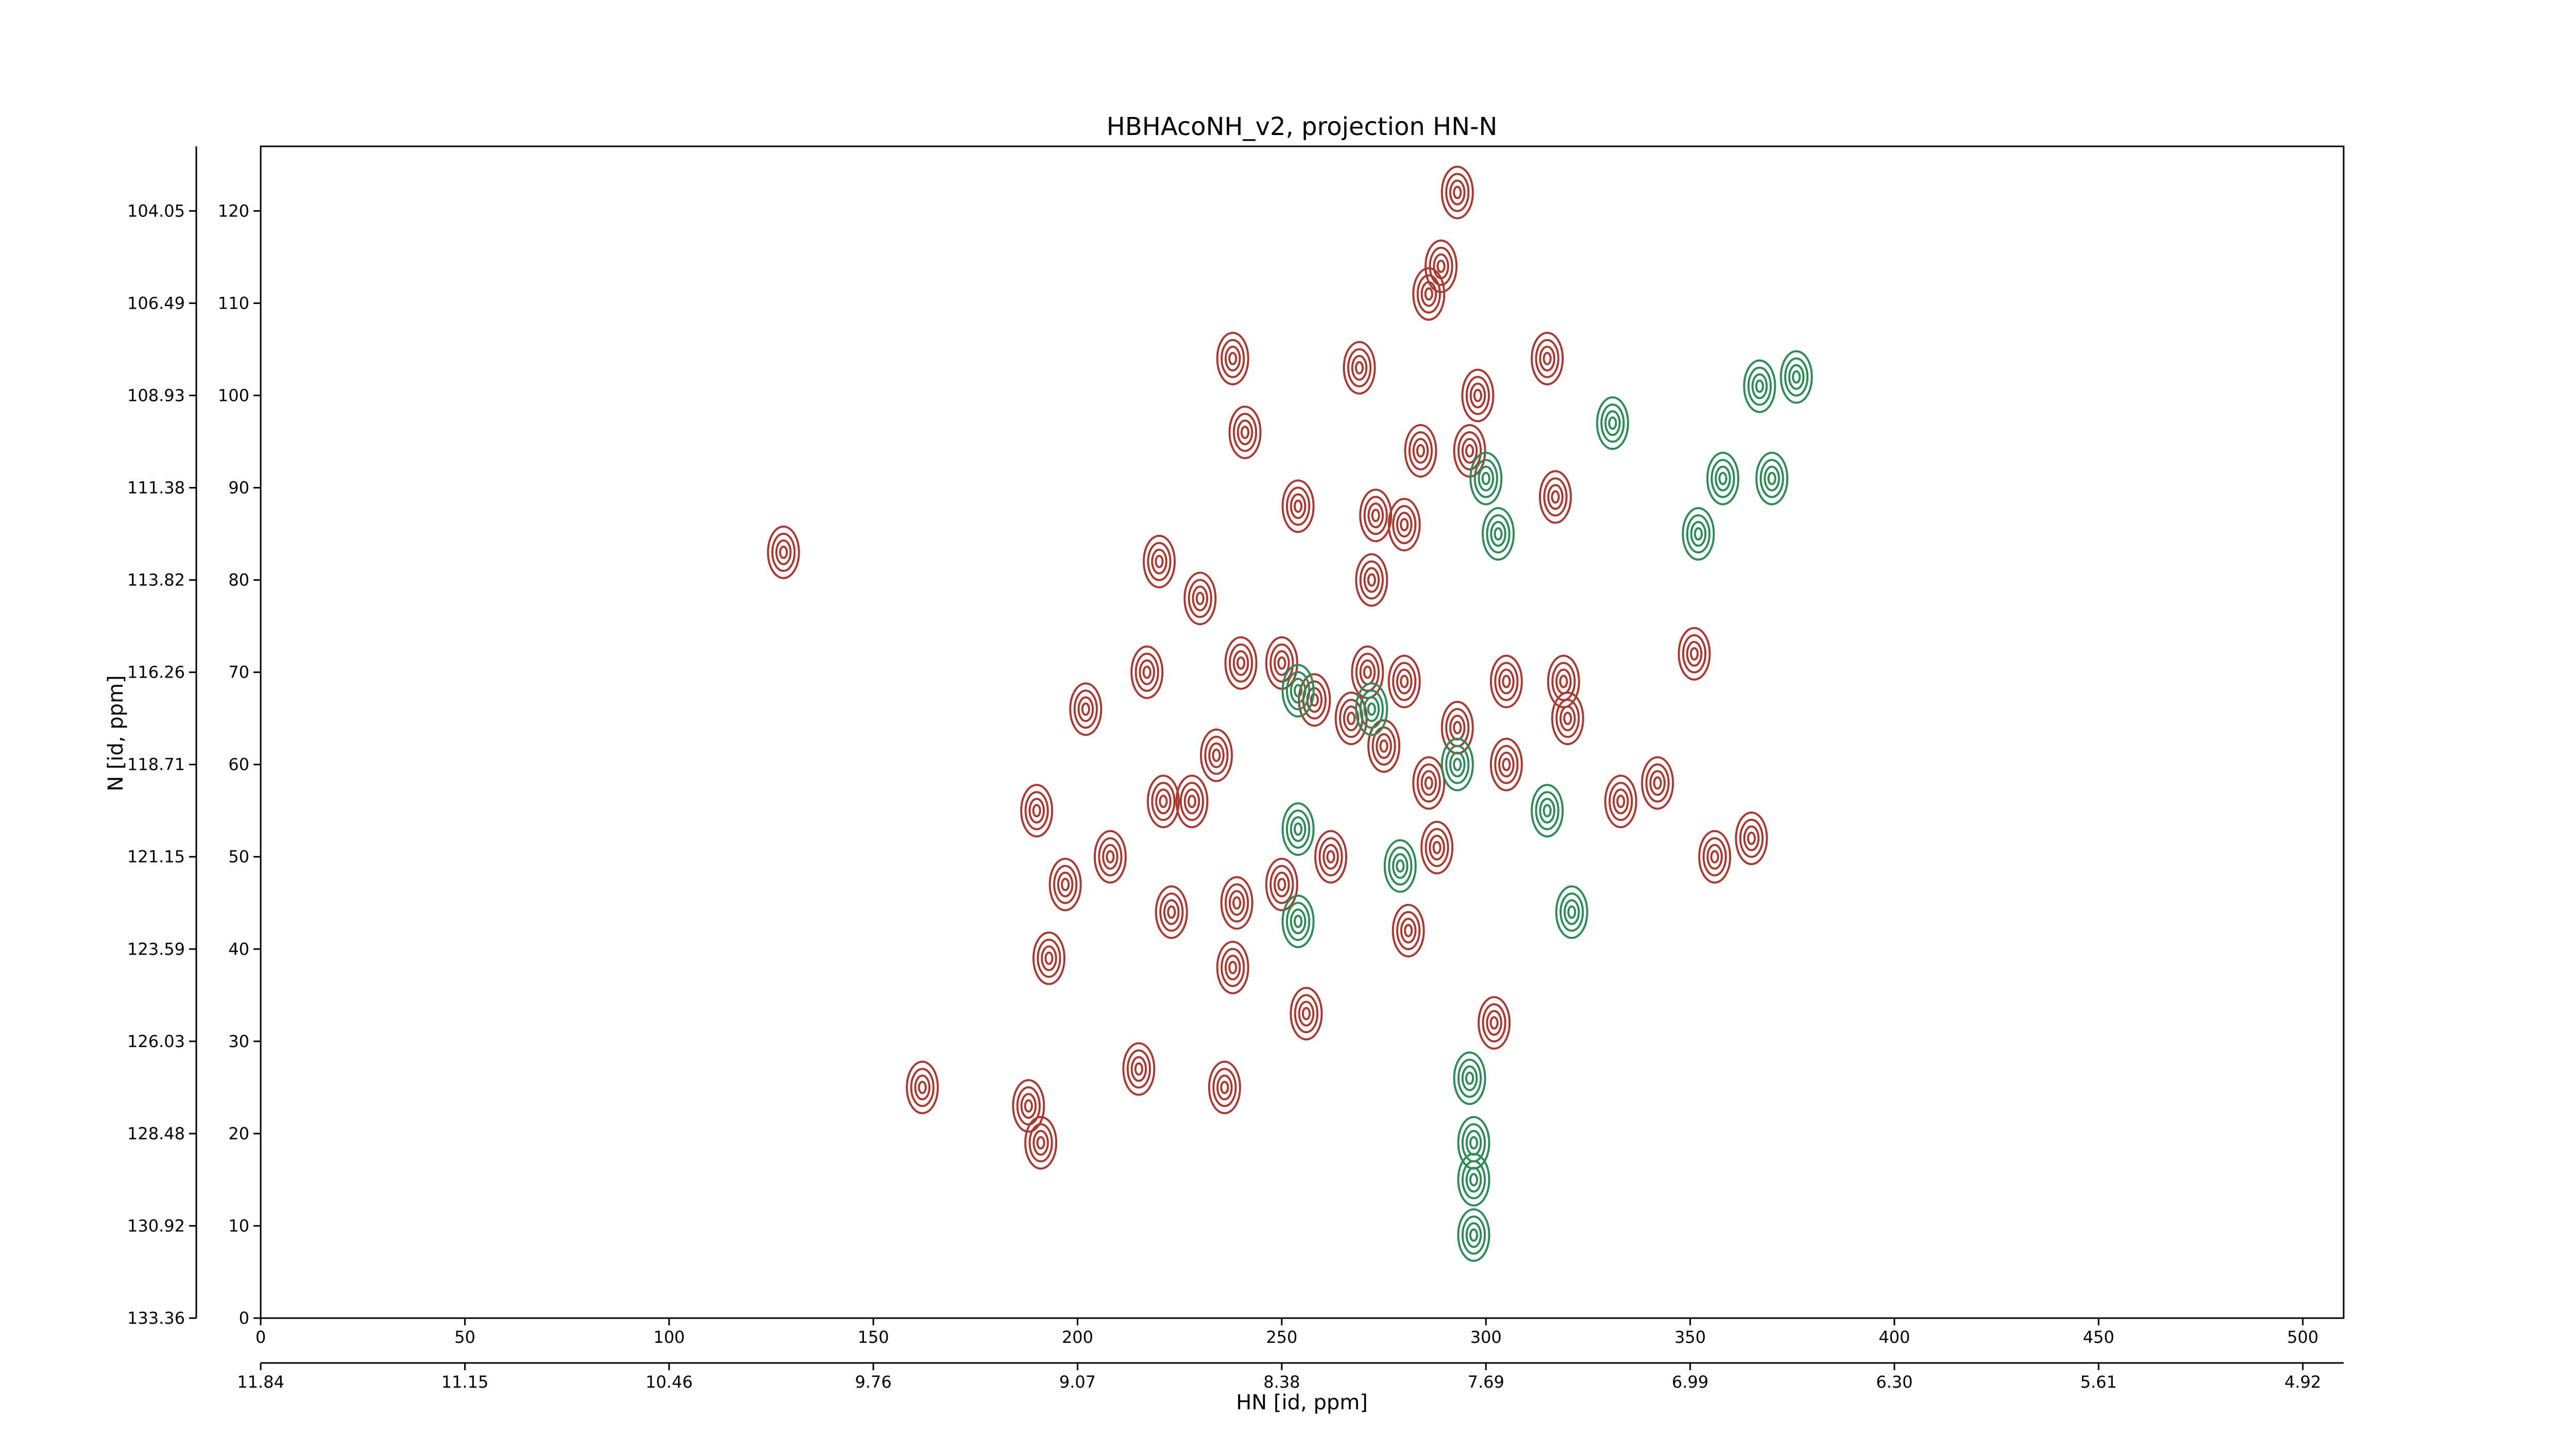  I want to click on x-axis-label: HN [id, ppm], so click(1302, 1402).